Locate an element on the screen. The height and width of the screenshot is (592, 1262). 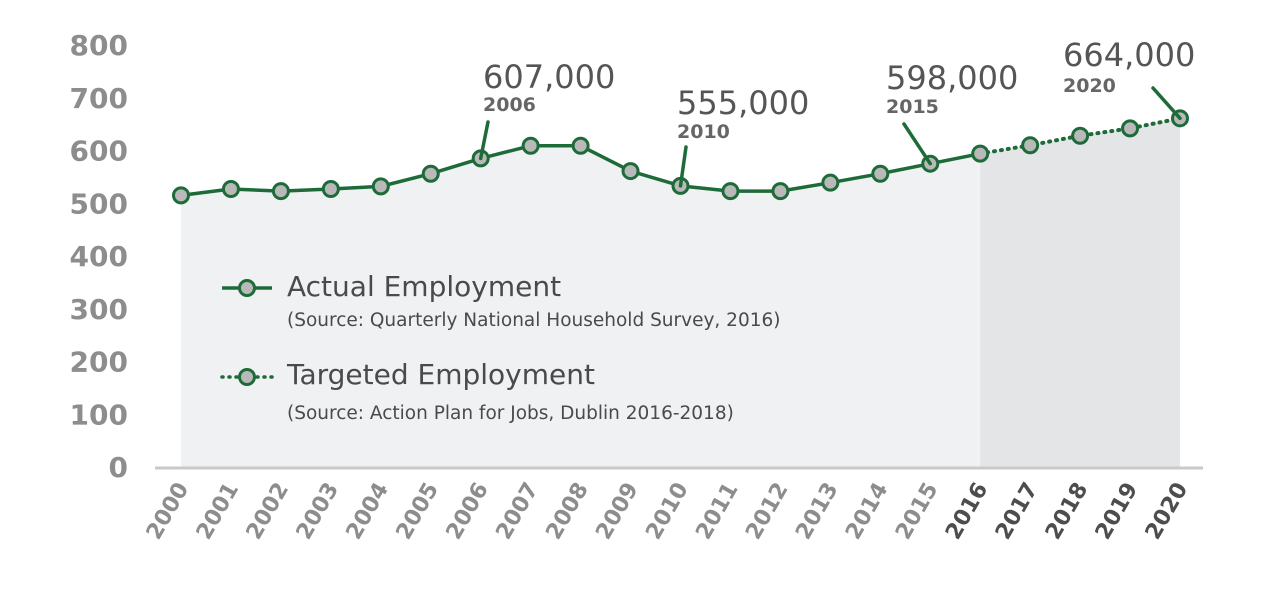
annotation-value-label: 664,000 is located at coordinates (1129, 55).